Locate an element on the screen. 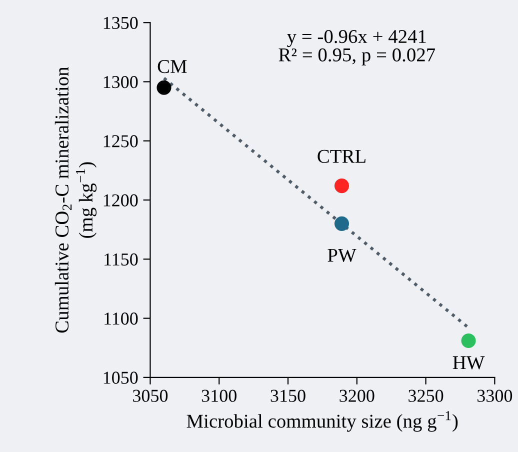  x-tick-label: 3200 is located at coordinates (357, 396).